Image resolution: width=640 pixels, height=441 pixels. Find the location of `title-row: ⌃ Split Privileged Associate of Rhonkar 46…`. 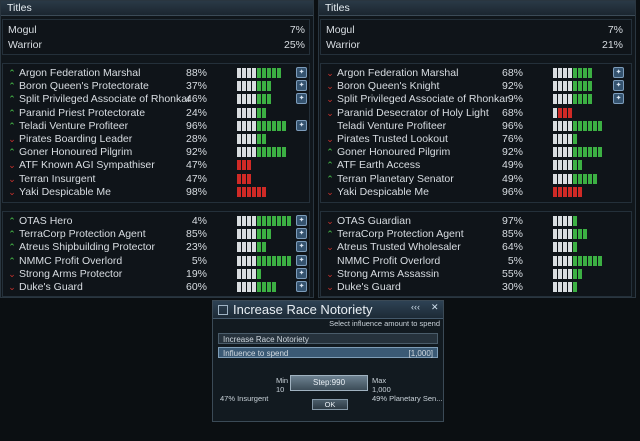

title-row: ⌃ Split Privileged Associate of Rhonkar 46… is located at coordinates (156, 99).